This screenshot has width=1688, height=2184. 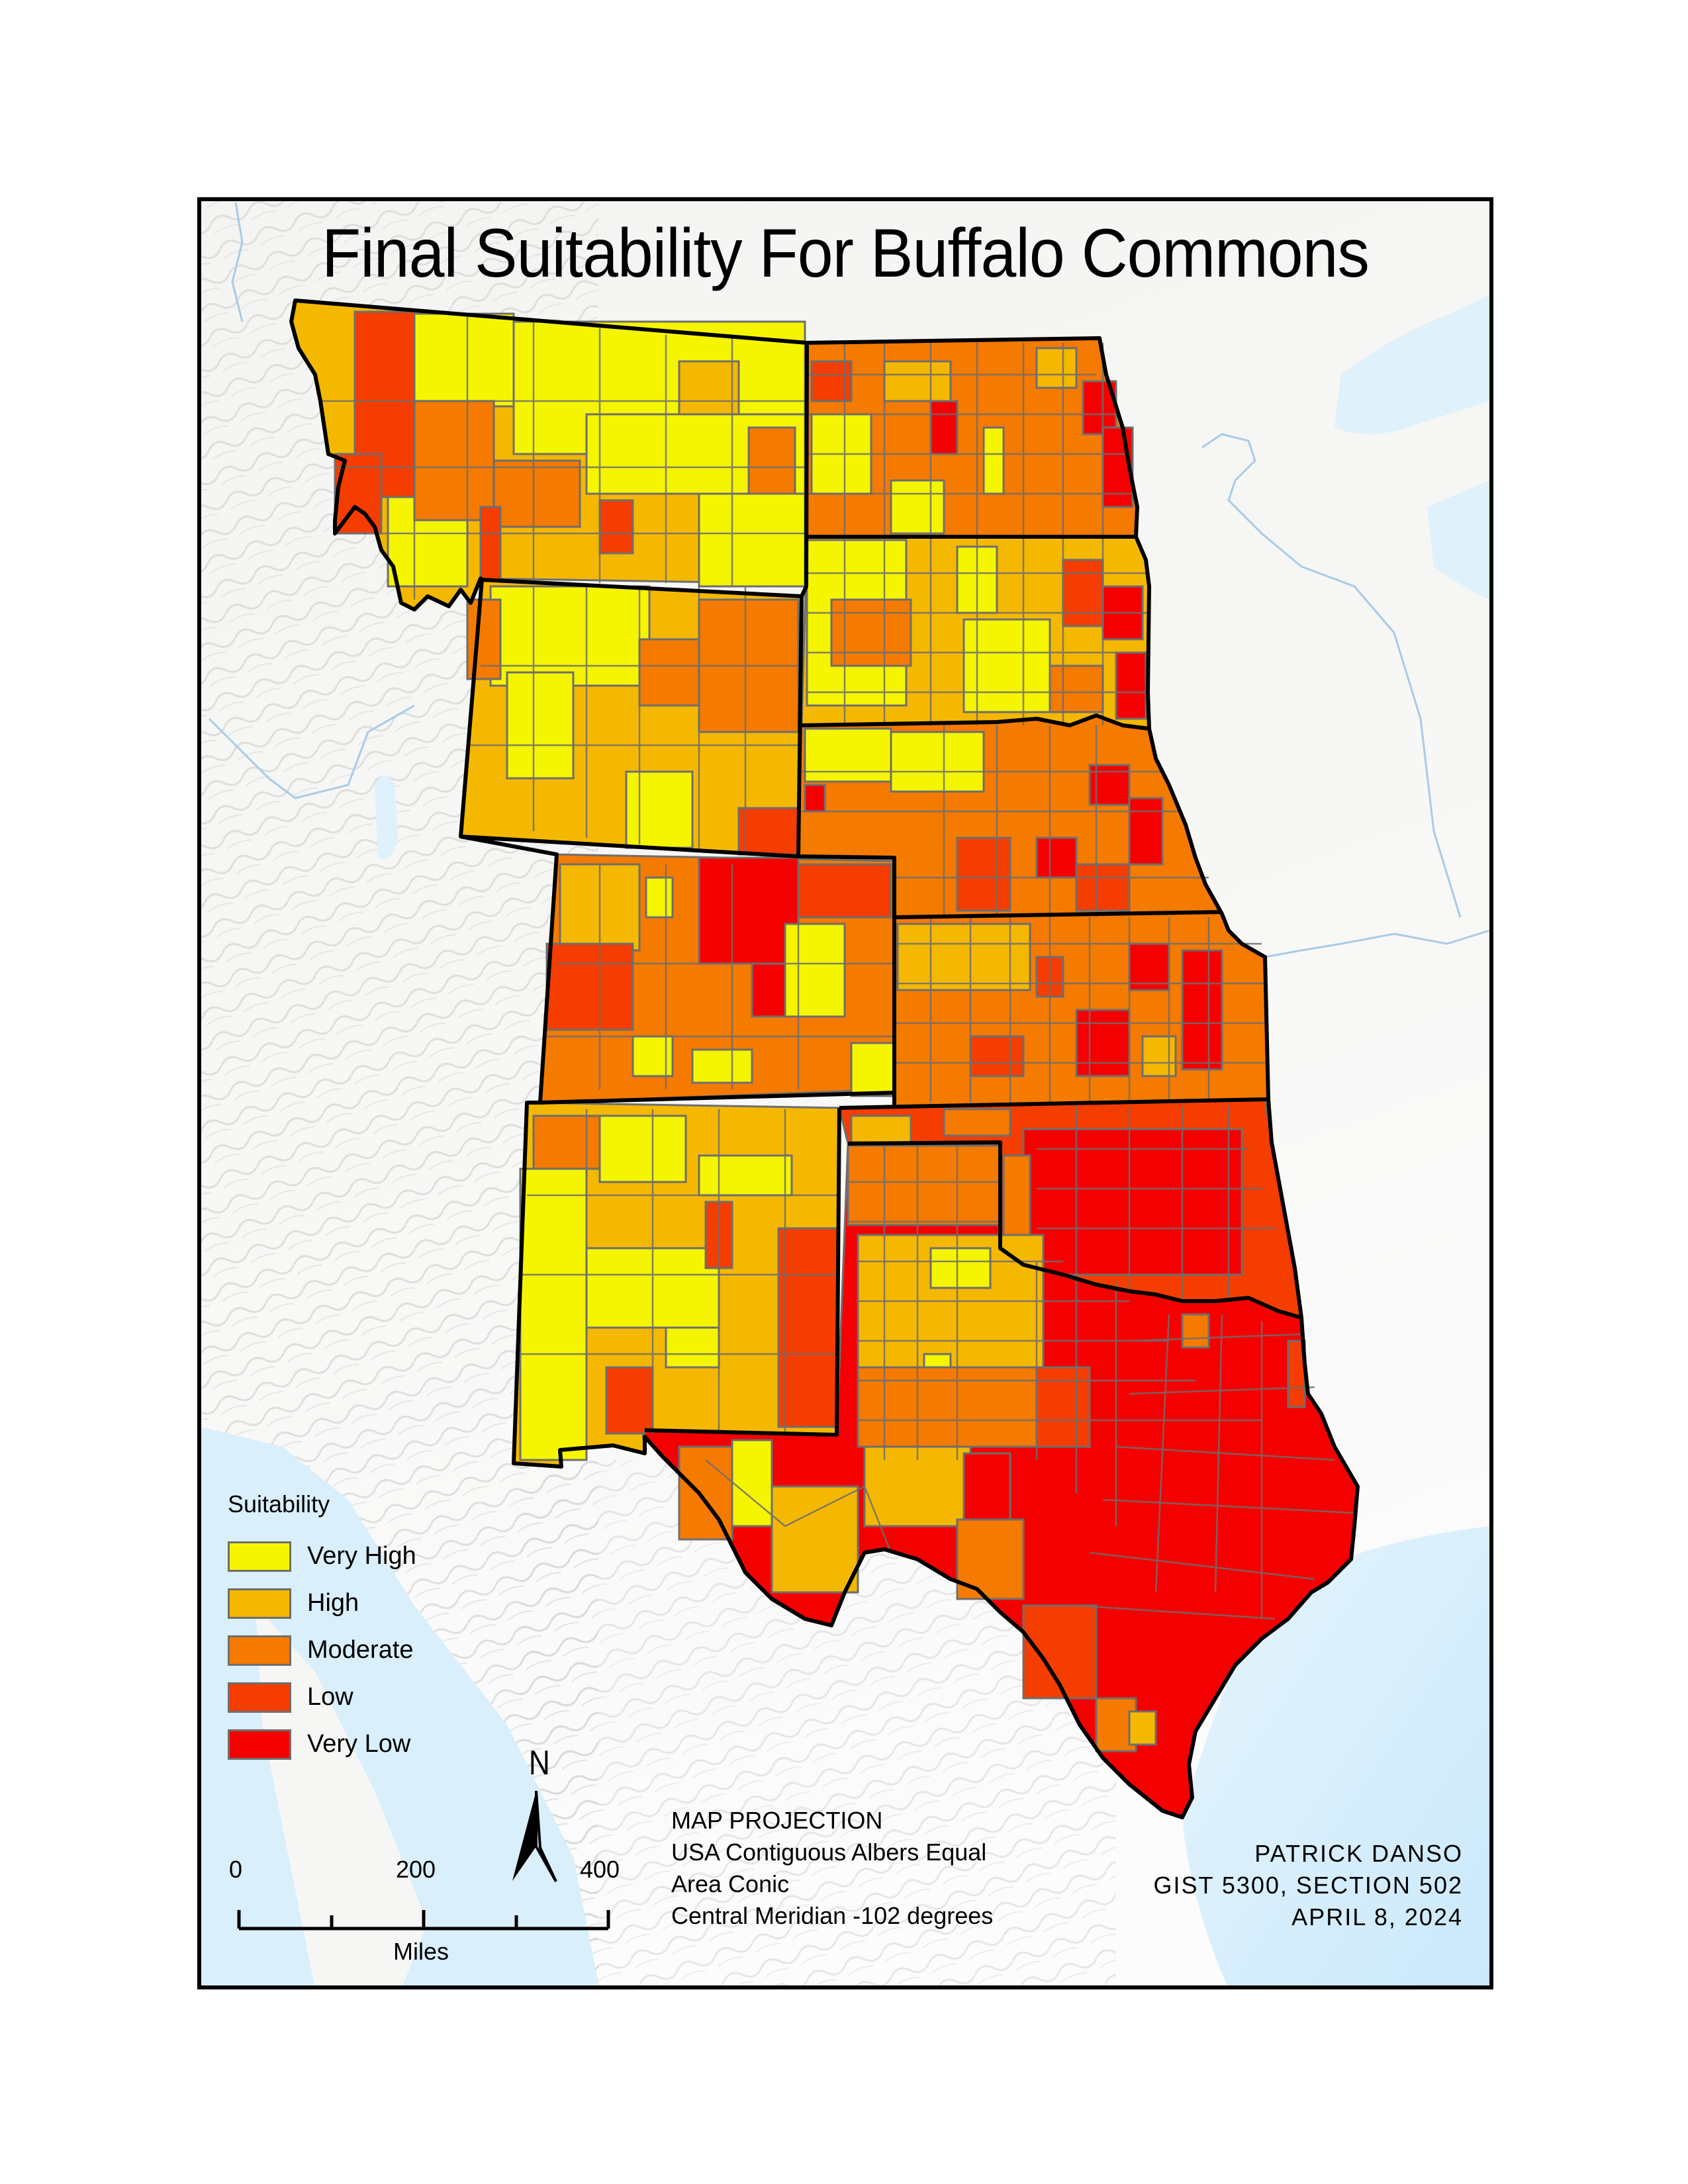 What do you see at coordinates (237, 262) in the screenshot?
I see `river-nw` at bounding box center [237, 262].